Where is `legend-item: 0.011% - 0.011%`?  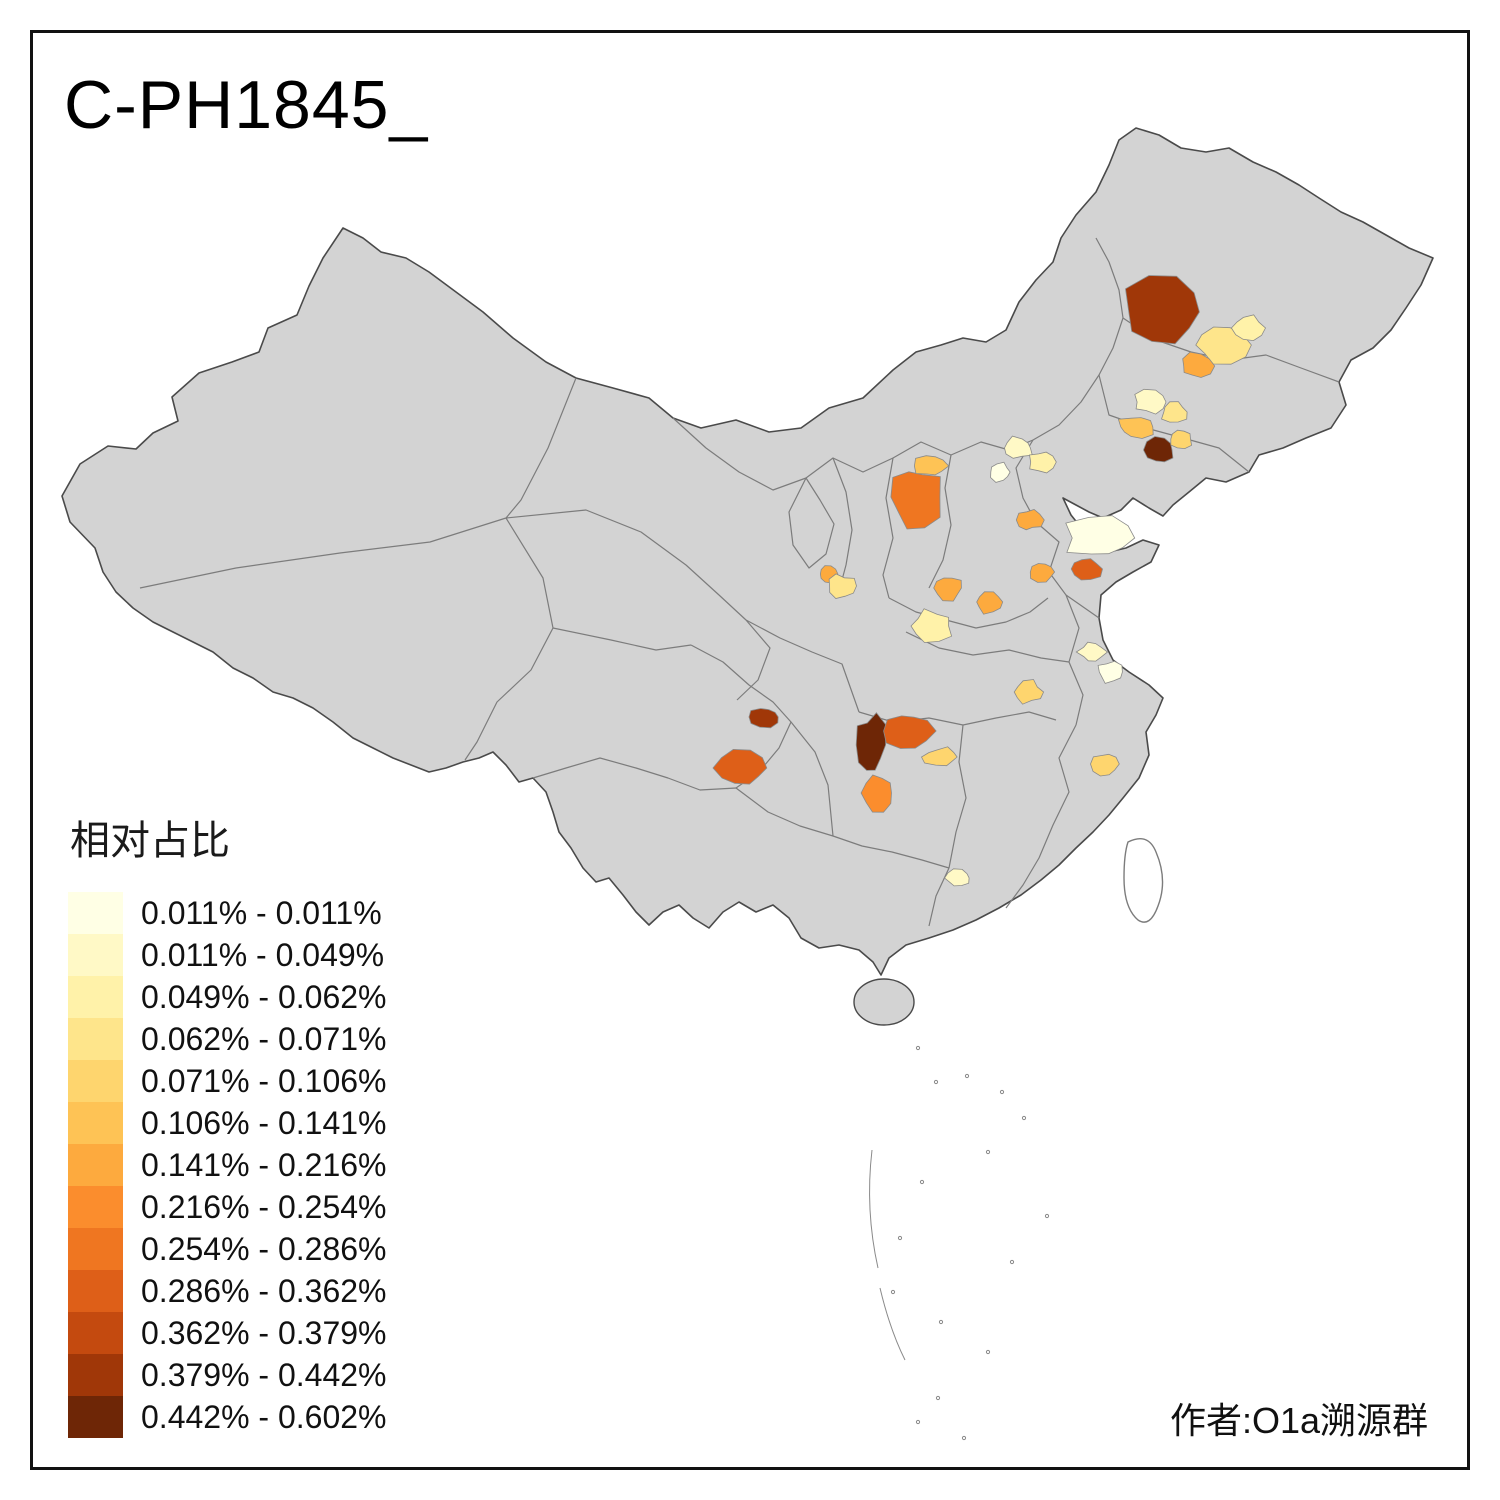
legend-item: 0.011% - 0.011% is located at coordinates (227, 913).